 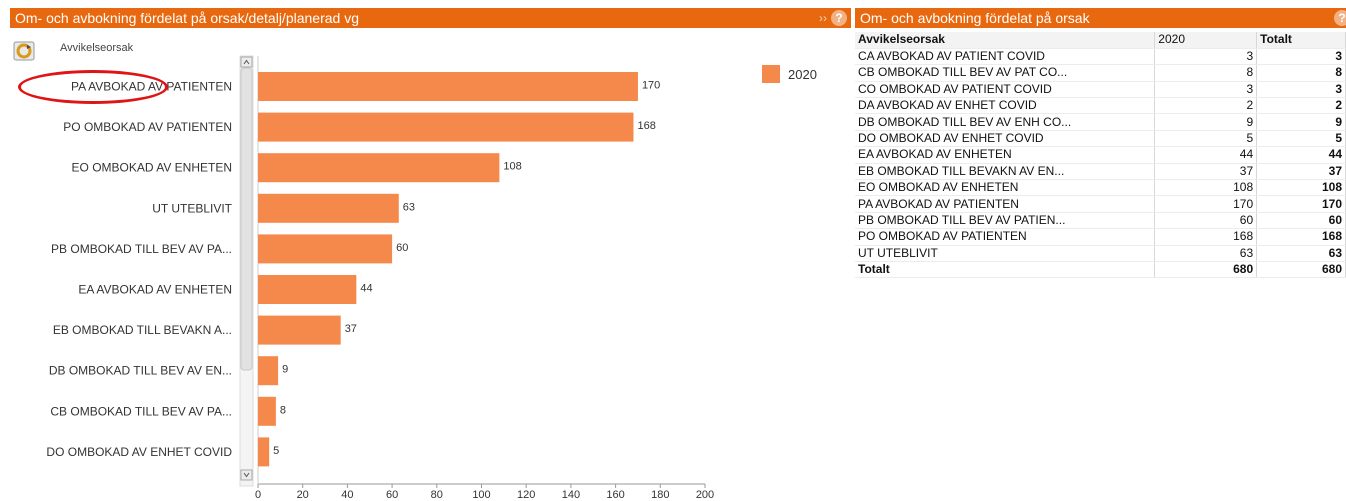 What do you see at coordinates (1301, 106) in the screenshot?
I see `cell-total: 2` at bounding box center [1301, 106].